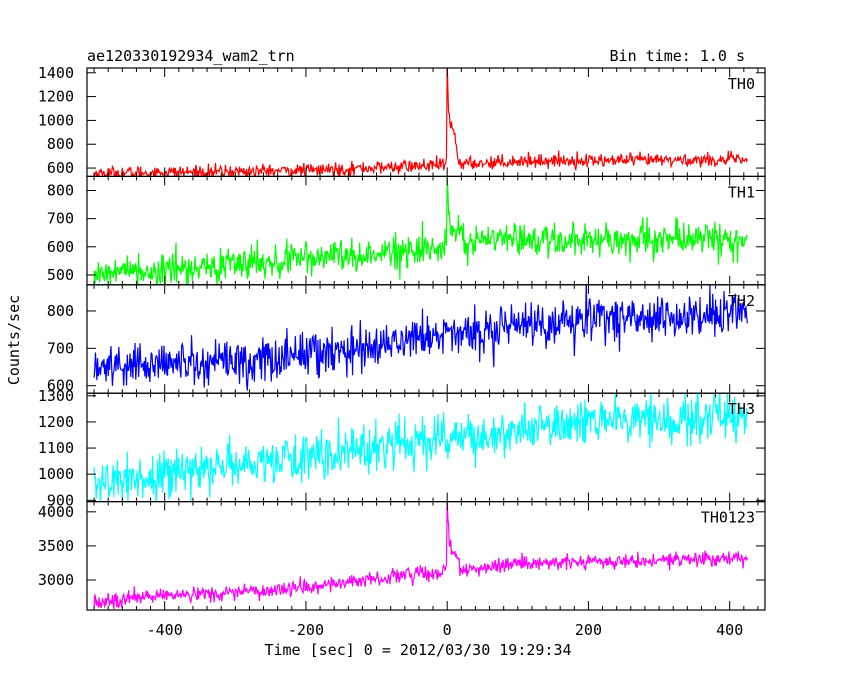 Image resolution: width=850 pixels, height=680 pixels. What do you see at coordinates (417, 650) in the screenshot?
I see `x-axis-label: Time [sec] 0 = 2012/03/30 19:29:34` at bounding box center [417, 650].